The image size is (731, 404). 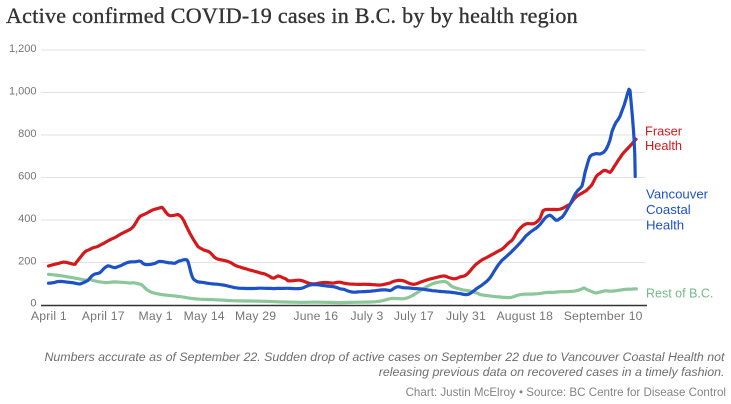 What do you see at coordinates (255, 316) in the screenshot?
I see `svg-text: May 29` at bounding box center [255, 316].